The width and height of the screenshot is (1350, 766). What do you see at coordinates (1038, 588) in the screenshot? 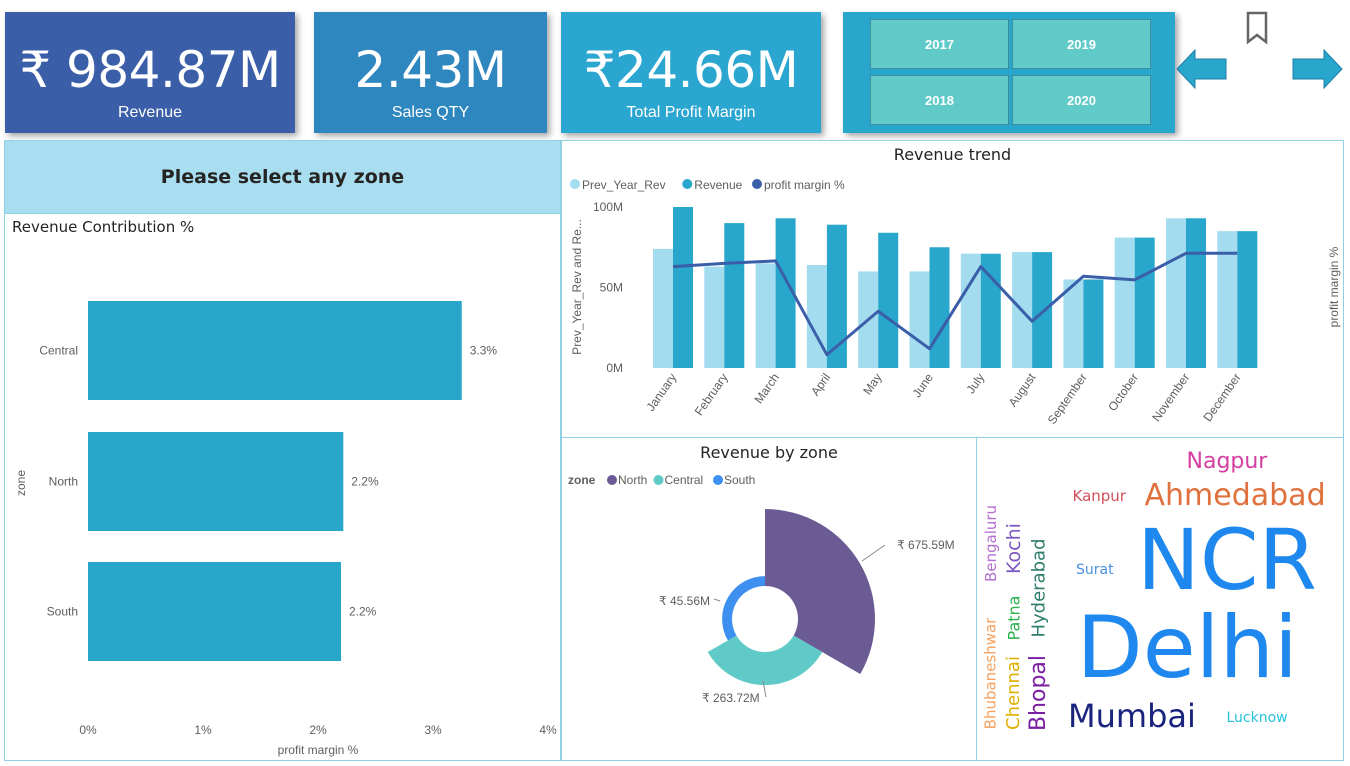
I see `word-hyderabad: Hyderabad` at bounding box center [1038, 588].